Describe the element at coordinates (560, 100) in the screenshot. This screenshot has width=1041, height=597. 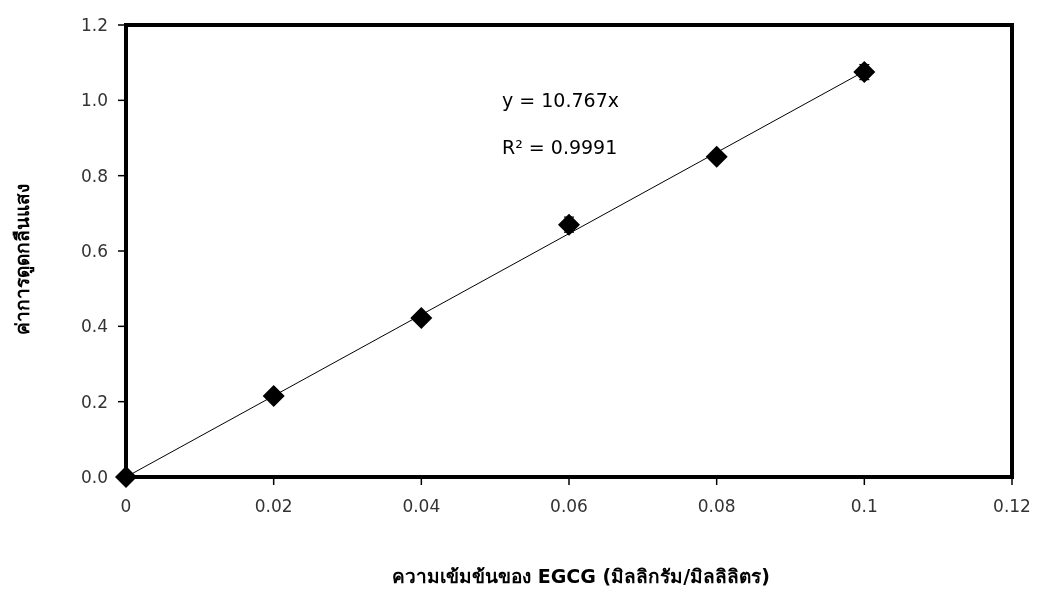
I see `annotation: y = 10.767x` at that location.